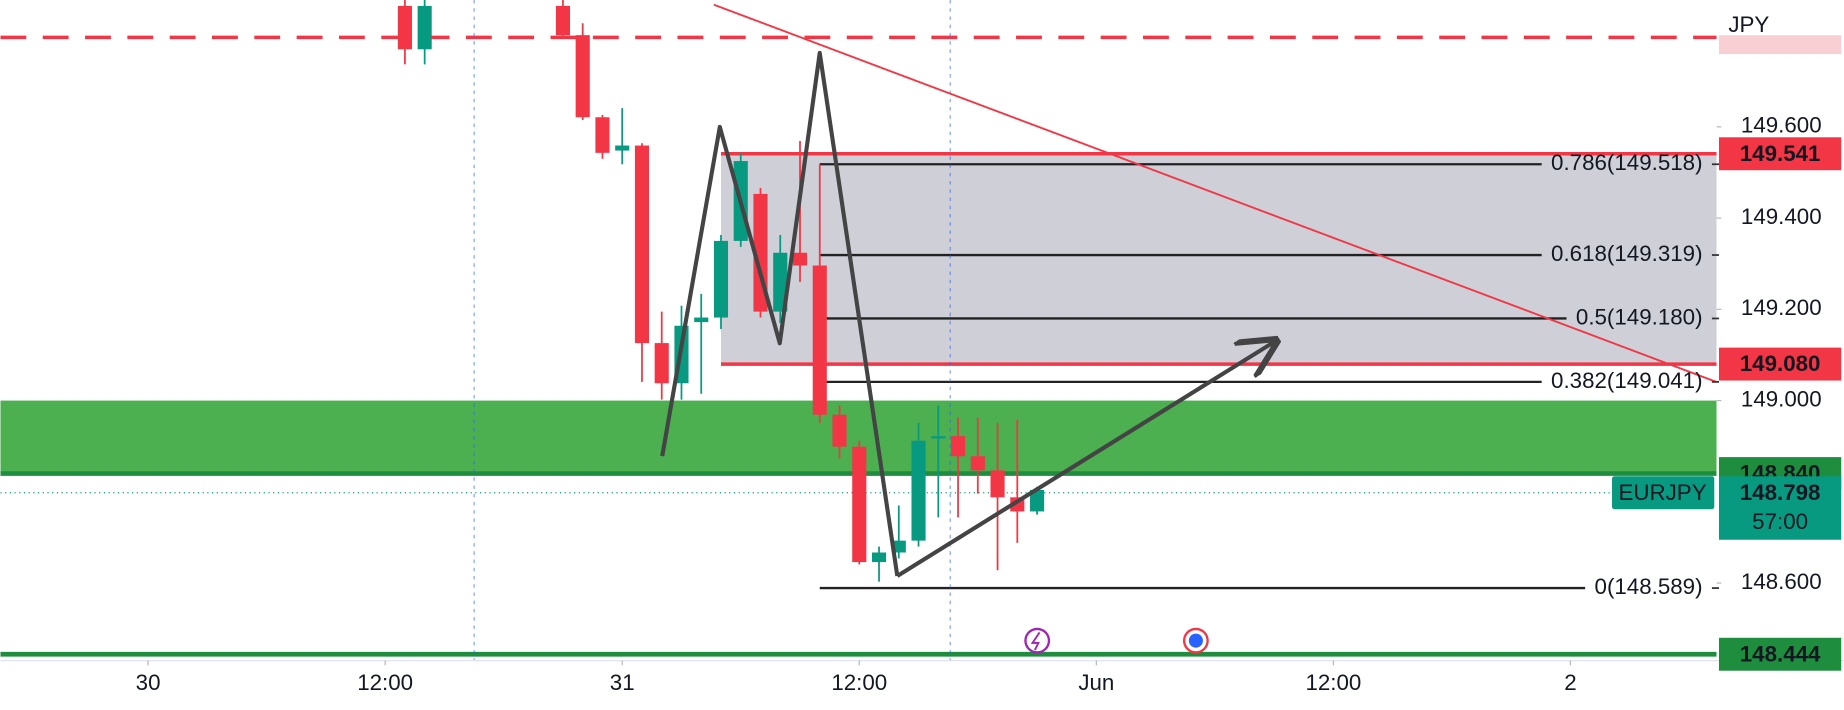 Image resolution: width=1844 pixels, height=710 pixels. I want to click on fib-label: 0.618(149.319), so click(1626, 253).